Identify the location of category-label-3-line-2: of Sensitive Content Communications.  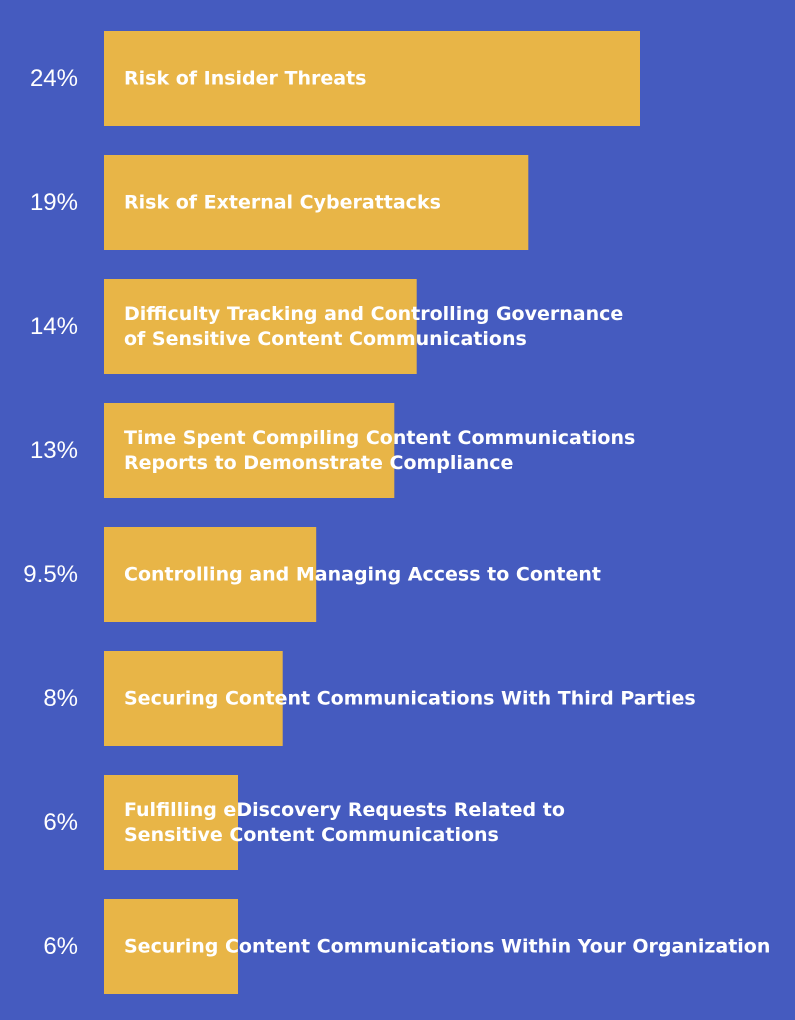
(325, 339).